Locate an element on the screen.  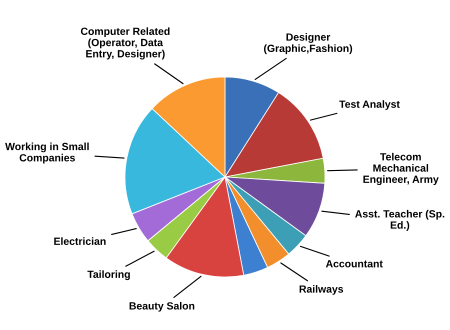
slice-label: Asst. Teacher (Sp. Ed.) is located at coordinates (399, 220).